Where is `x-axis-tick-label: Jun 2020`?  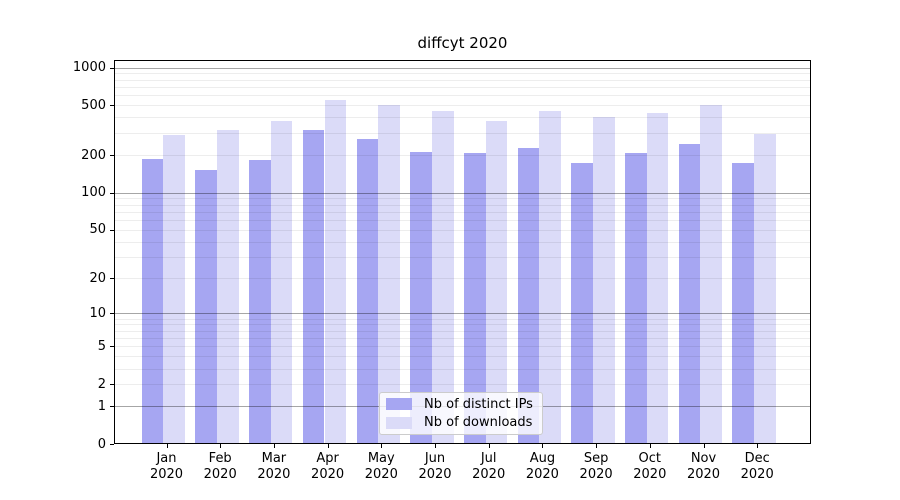
x-axis-tick-label: Jun 2020 is located at coordinates (435, 467).